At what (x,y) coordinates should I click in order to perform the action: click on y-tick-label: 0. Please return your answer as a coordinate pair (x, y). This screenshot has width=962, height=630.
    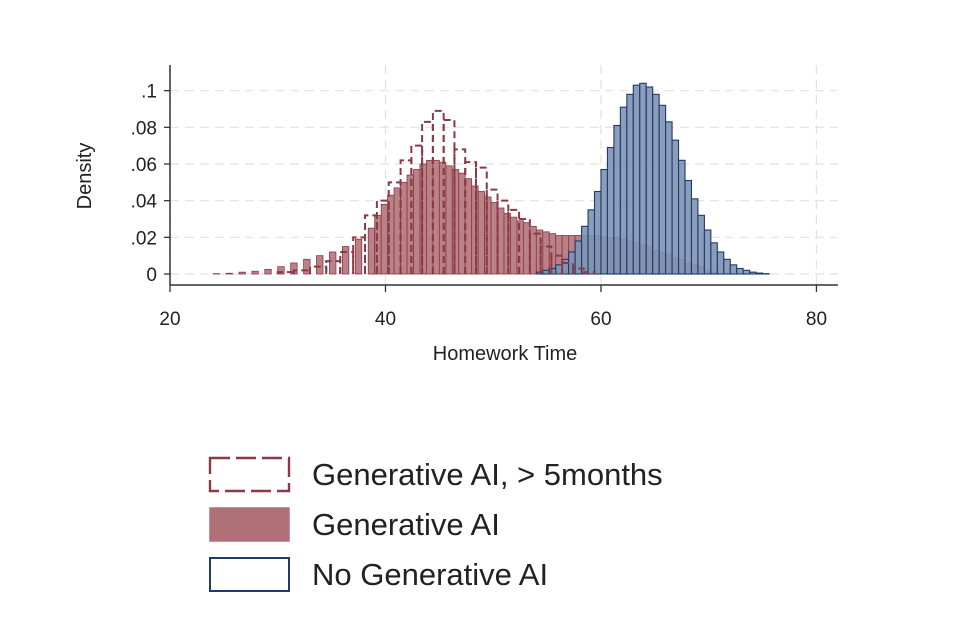
    Looking at the image, I should click on (151, 275).